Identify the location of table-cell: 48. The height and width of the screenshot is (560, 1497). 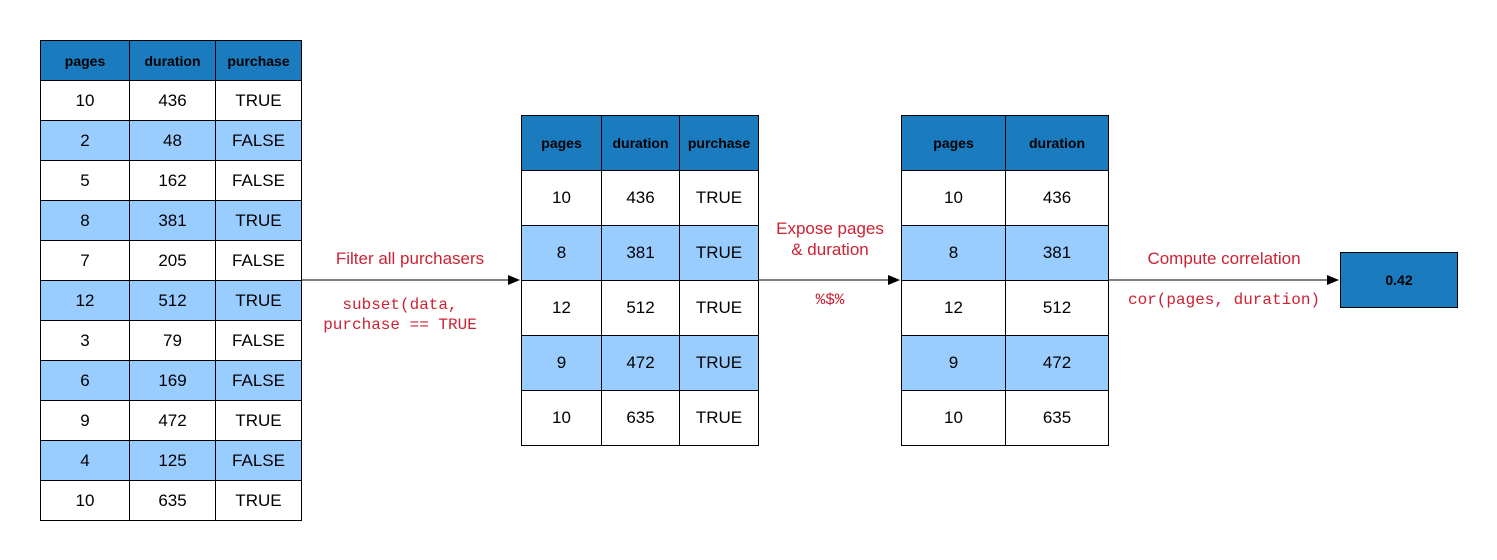
(172, 140).